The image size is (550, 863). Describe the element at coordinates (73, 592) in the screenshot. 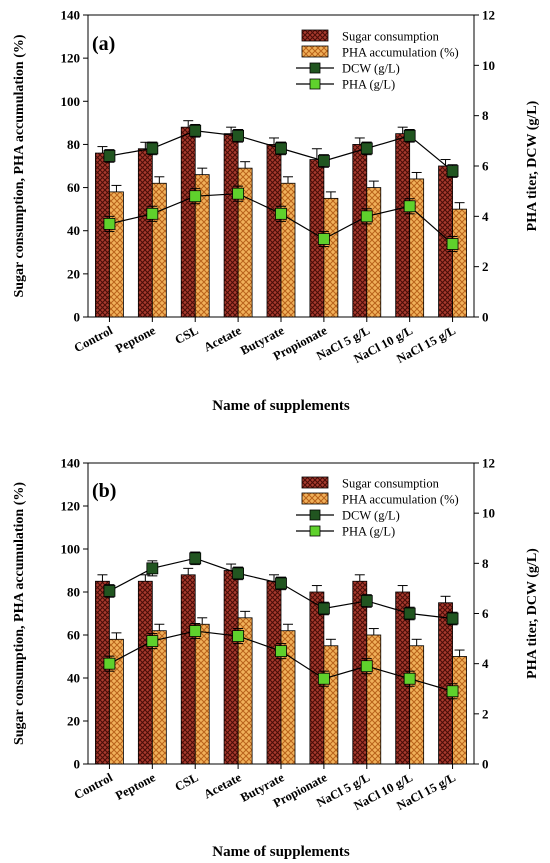

I see `y-tick-label: 80` at that location.